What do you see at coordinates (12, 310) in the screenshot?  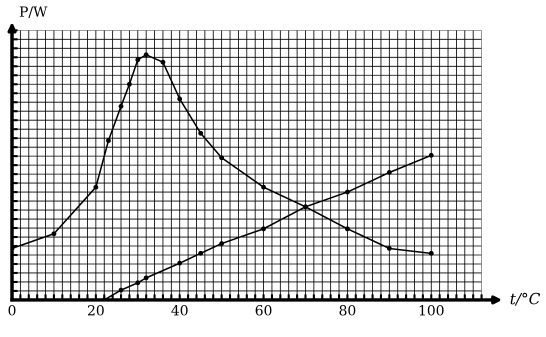 I see `x-tick-label: 0` at bounding box center [12, 310].